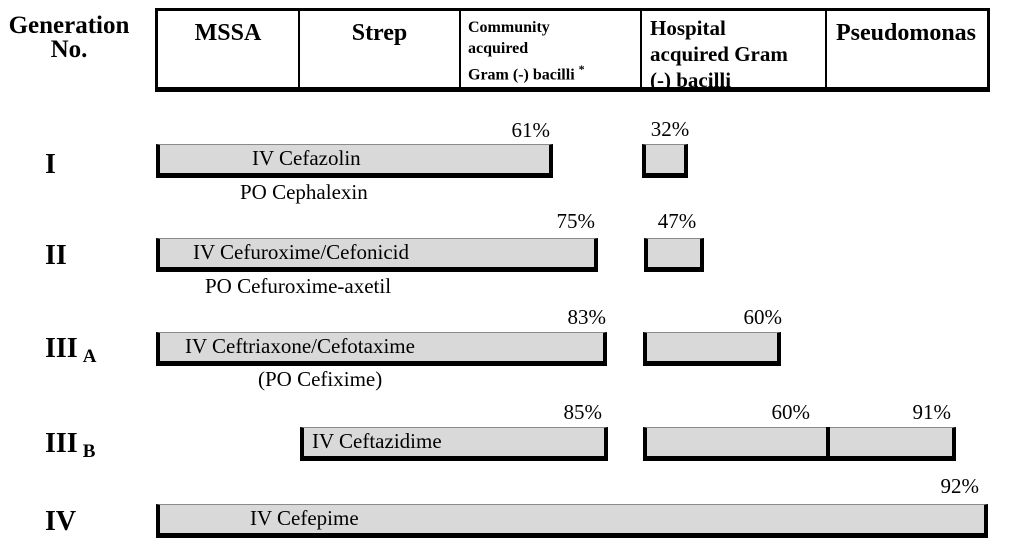  Describe the element at coordinates (69, 49) in the screenshot. I see `generation-no-line2: No.` at that location.